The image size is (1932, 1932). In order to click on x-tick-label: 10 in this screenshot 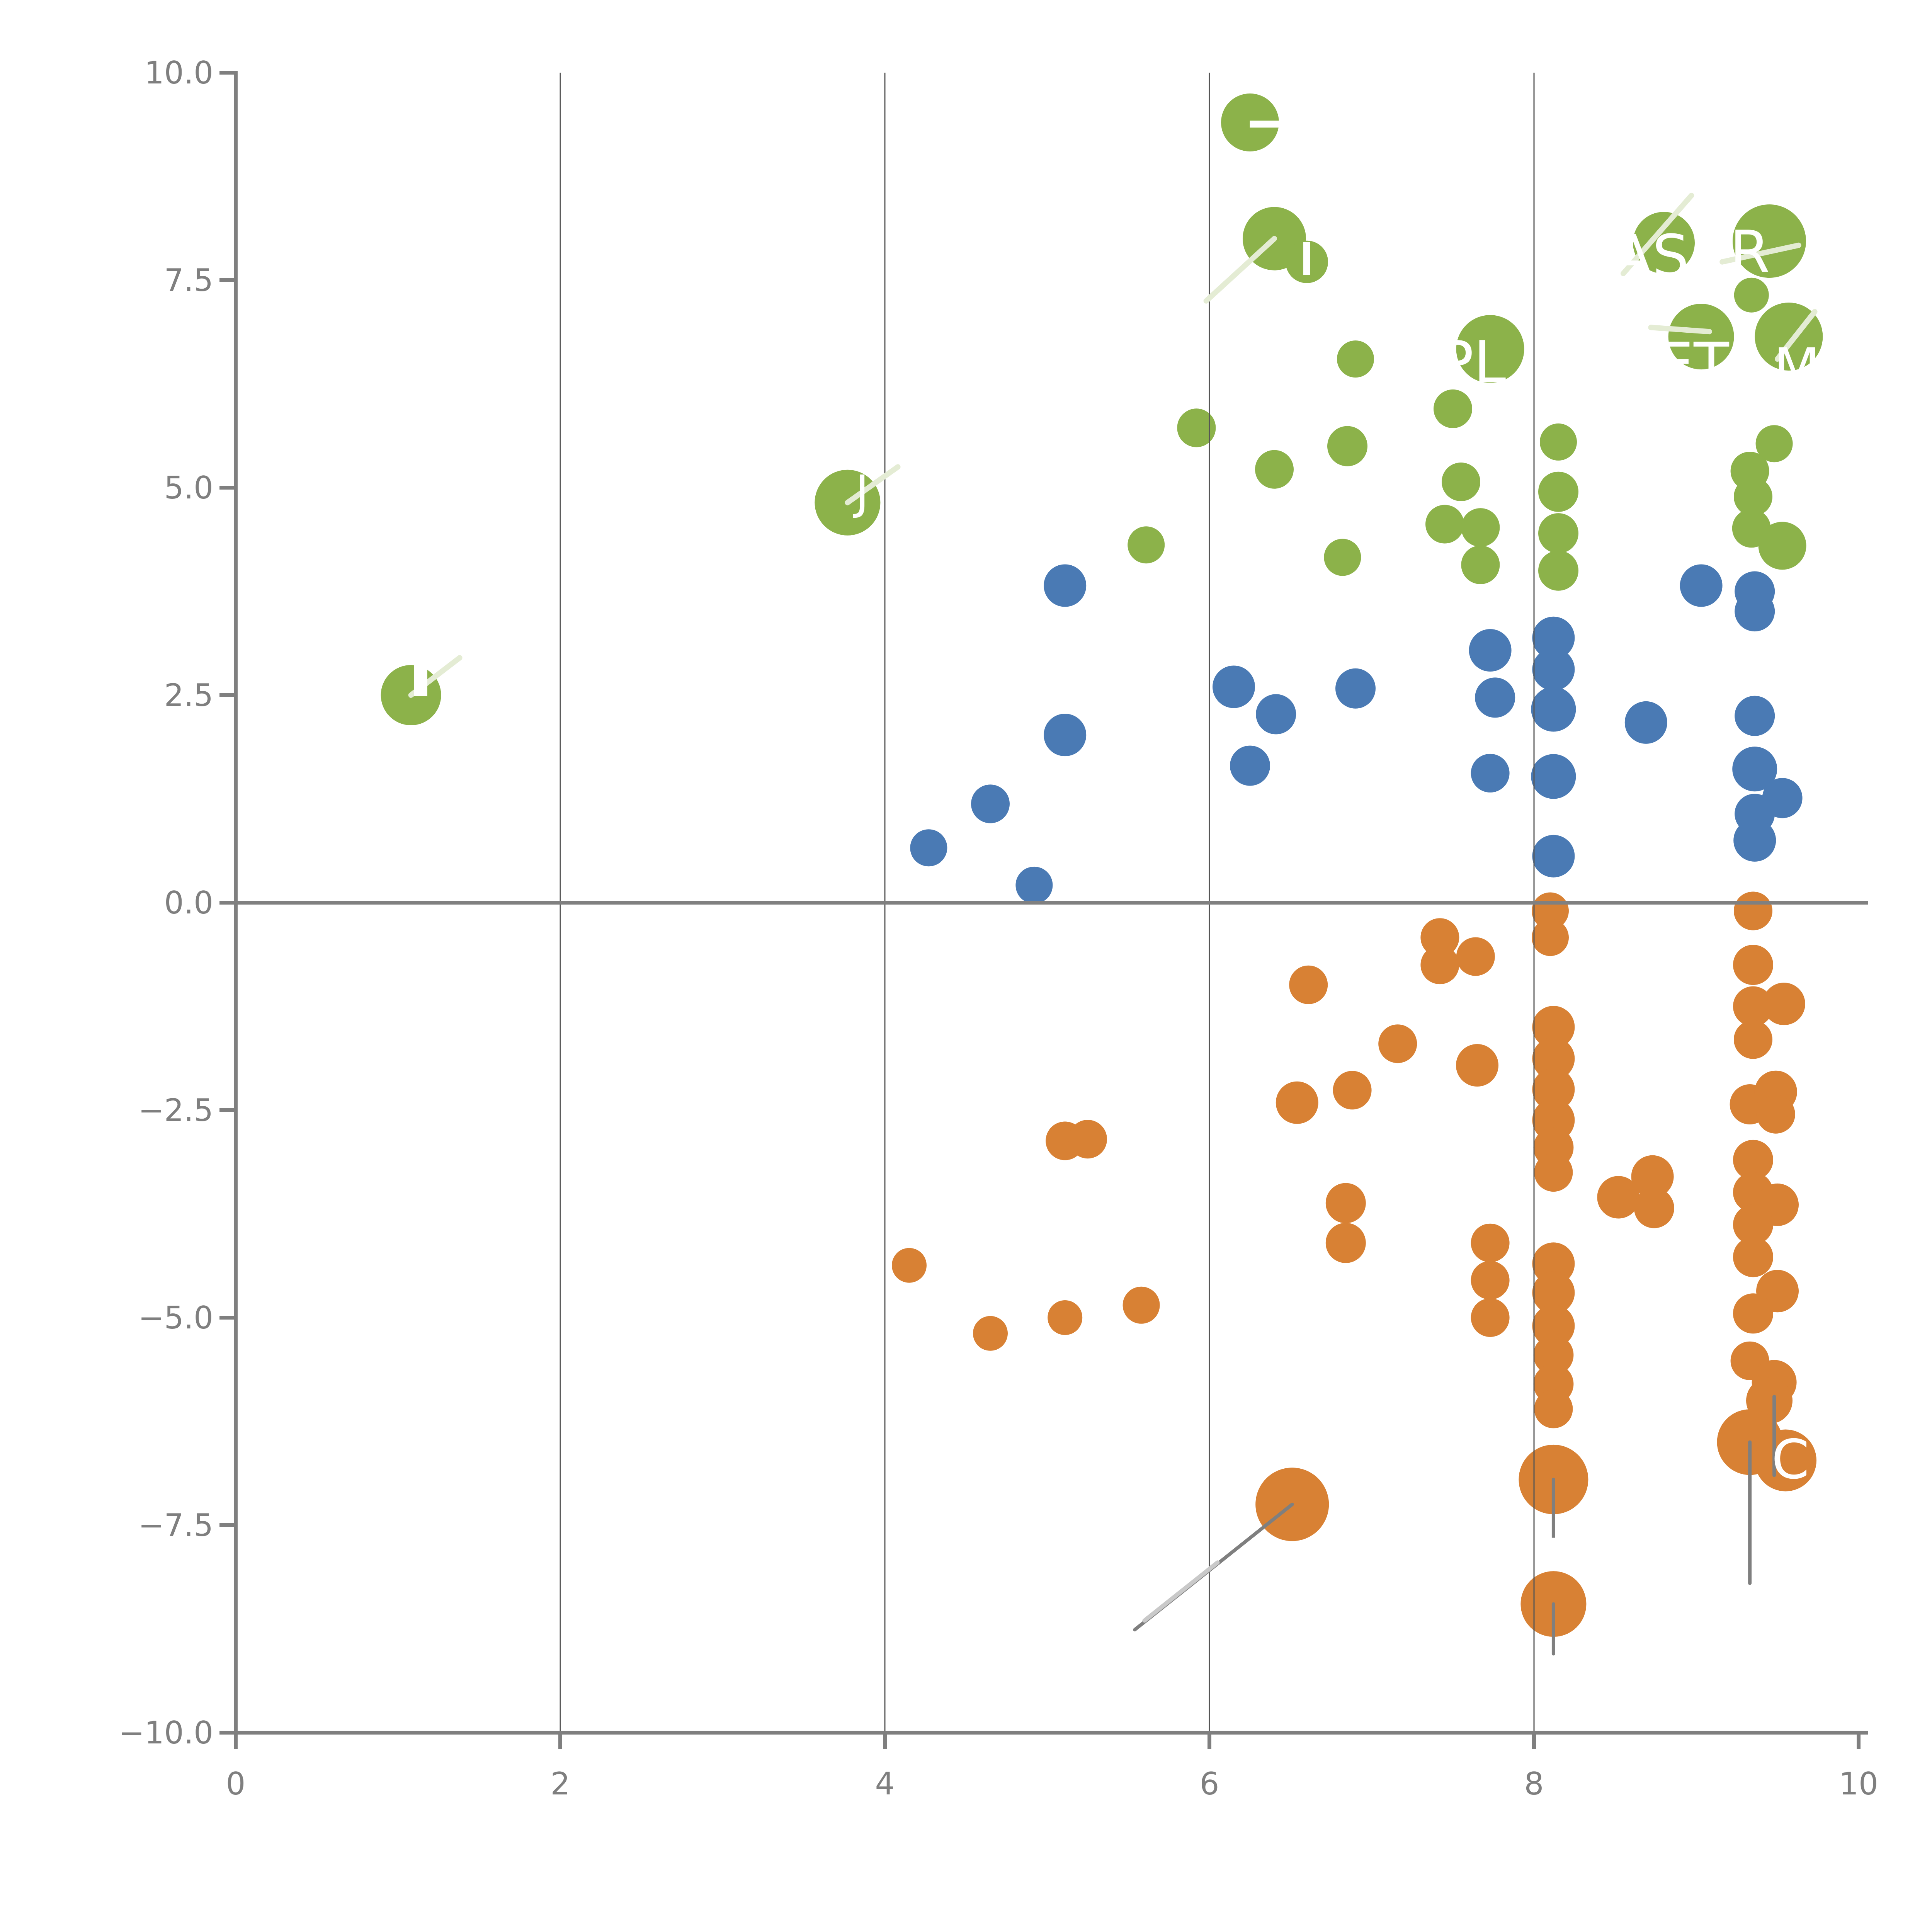, I will do `click(1858, 1784)`.